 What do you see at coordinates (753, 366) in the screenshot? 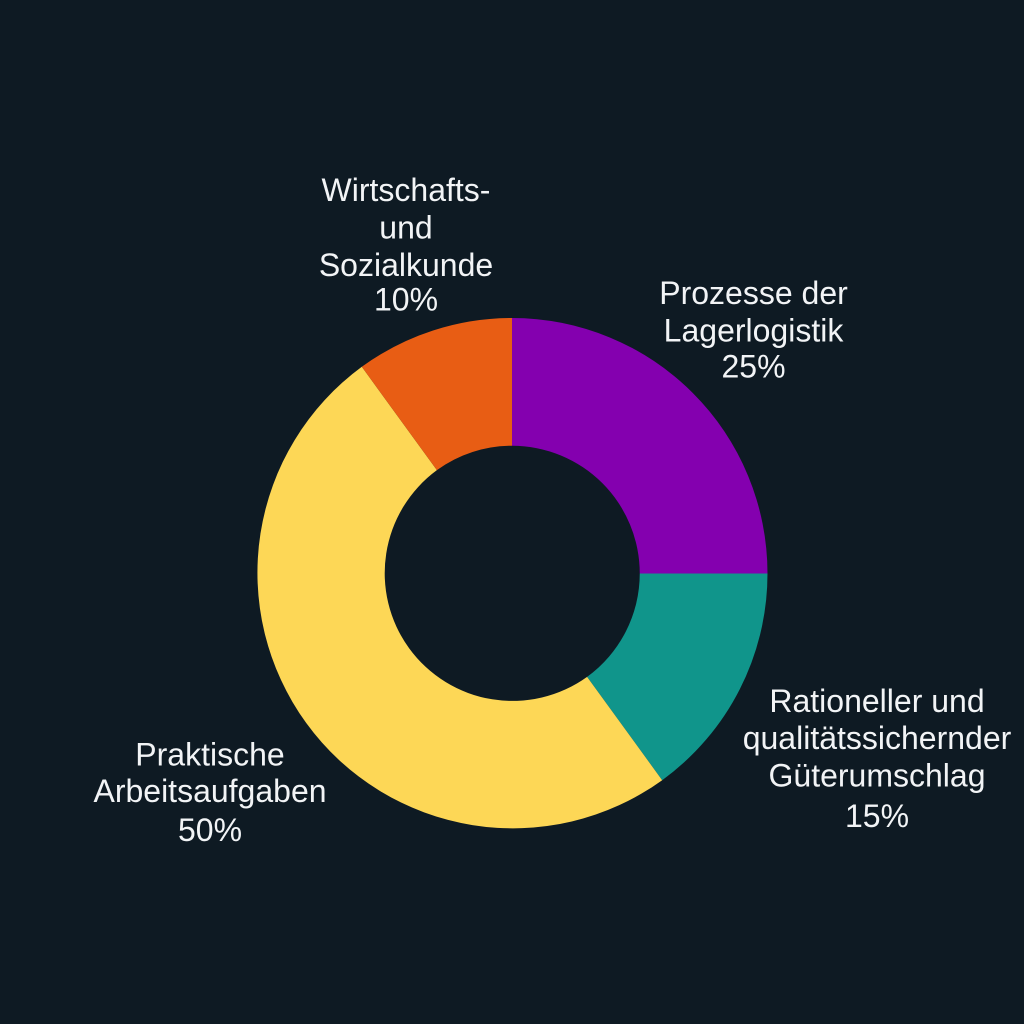
I see `svg-text: 25%` at bounding box center [753, 366].